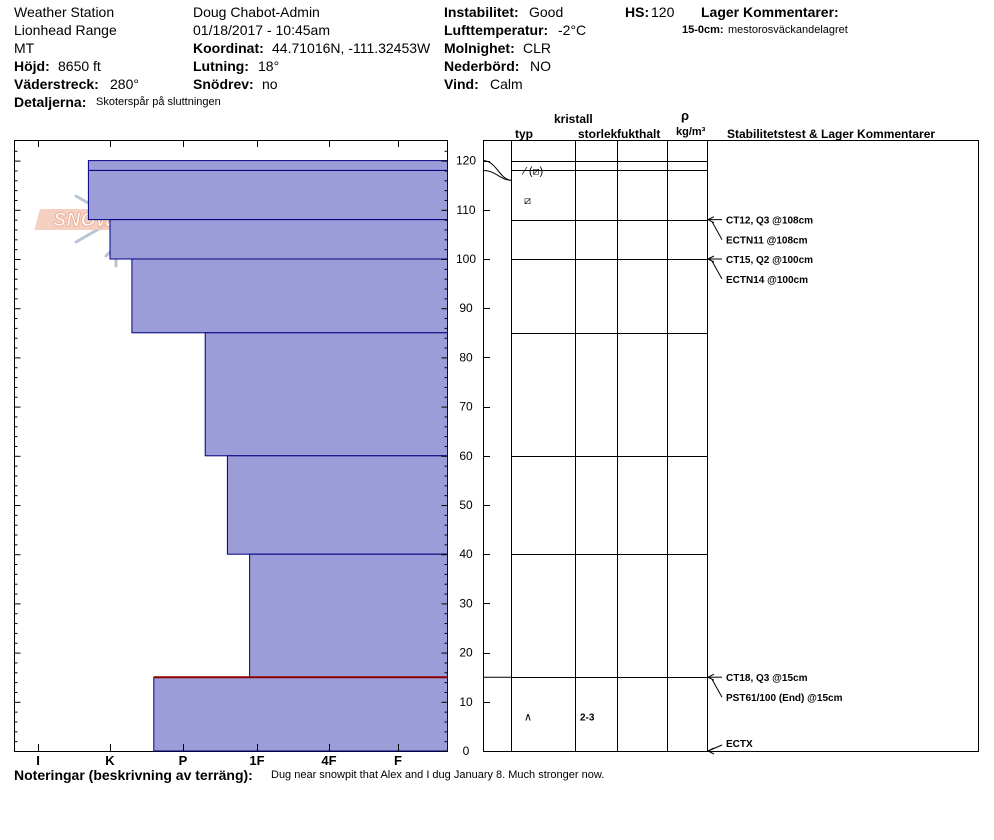 Image resolution: width=994 pixels, height=840 pixels. What do you see at coordinates (598, 134) in the screenshot?
I see `col-storlek: storlek` at bounding box center [598, 134].